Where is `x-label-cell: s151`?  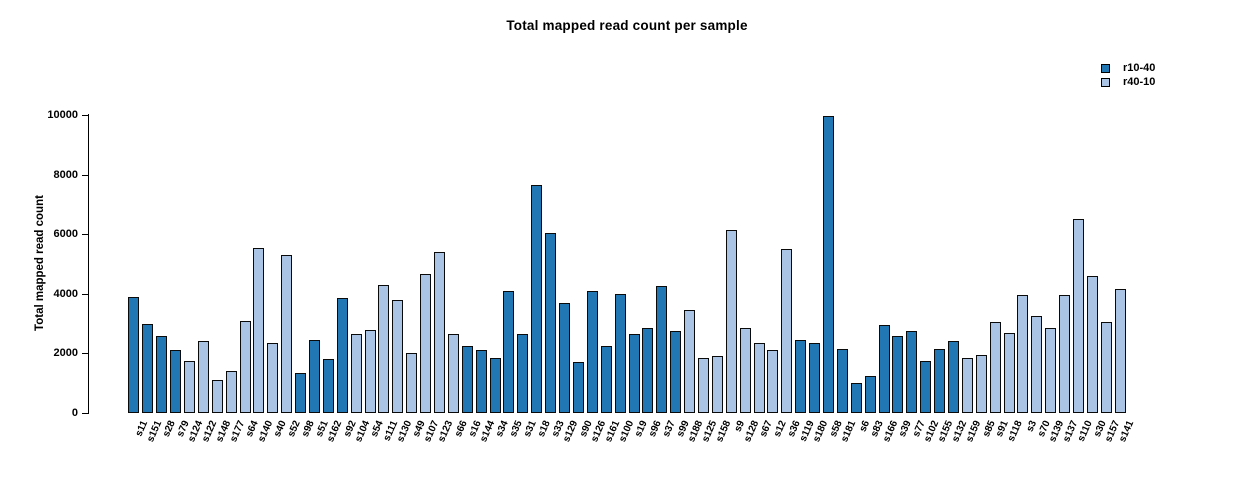 x-label-cell: s151 is located at coordinates (152, 448).